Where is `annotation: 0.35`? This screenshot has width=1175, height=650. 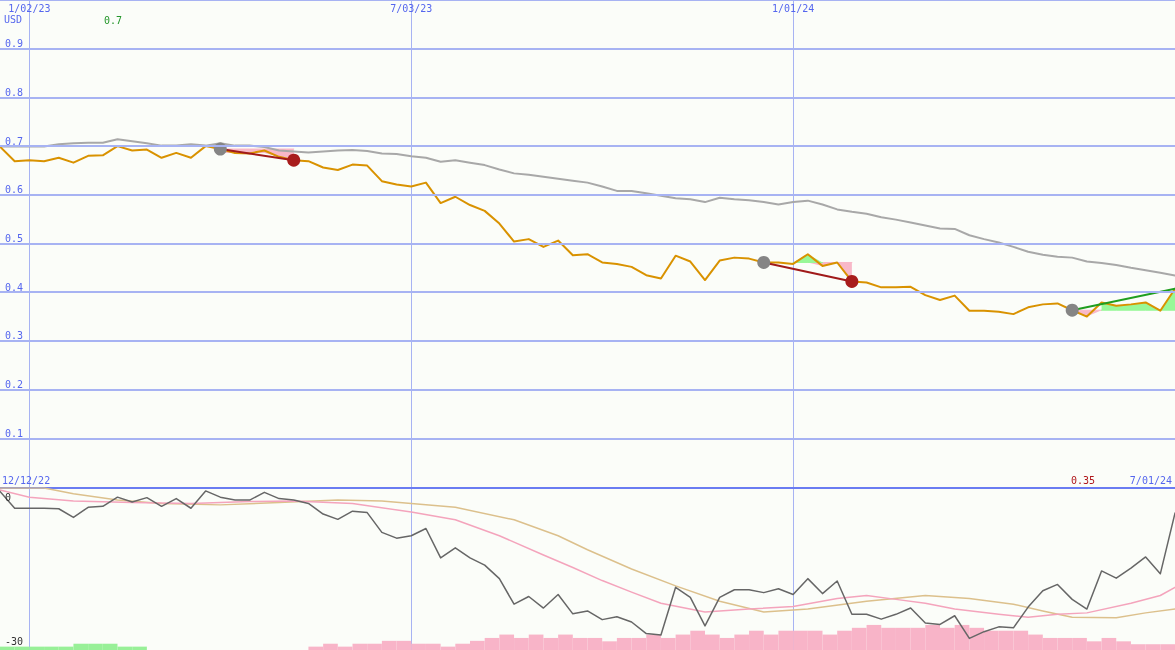 annotation: 0.35 is located at coordinates (1083, 480).